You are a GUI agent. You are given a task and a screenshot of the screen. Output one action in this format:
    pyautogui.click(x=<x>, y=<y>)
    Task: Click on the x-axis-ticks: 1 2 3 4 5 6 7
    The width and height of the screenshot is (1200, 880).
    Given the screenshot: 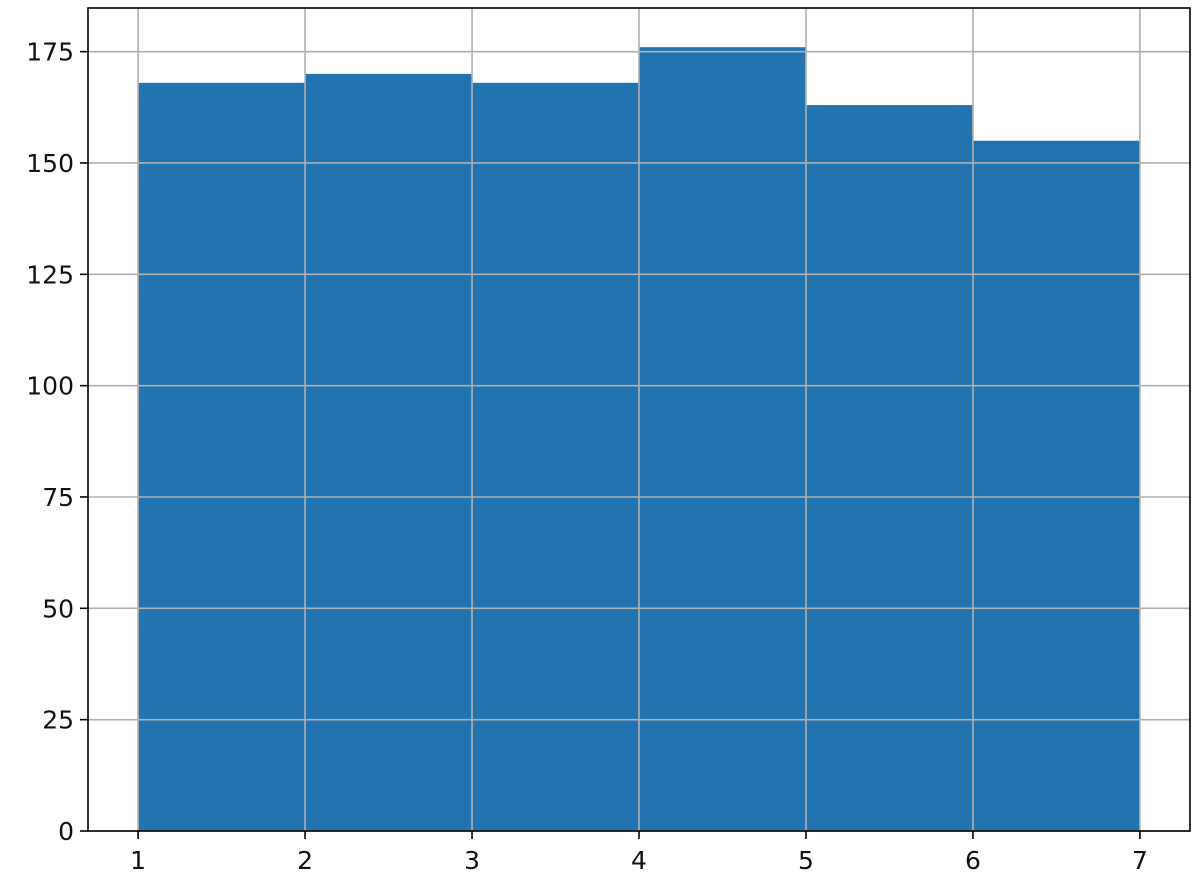 What is the action you would take?
    pyautogui.click(x=639, y=853)
    